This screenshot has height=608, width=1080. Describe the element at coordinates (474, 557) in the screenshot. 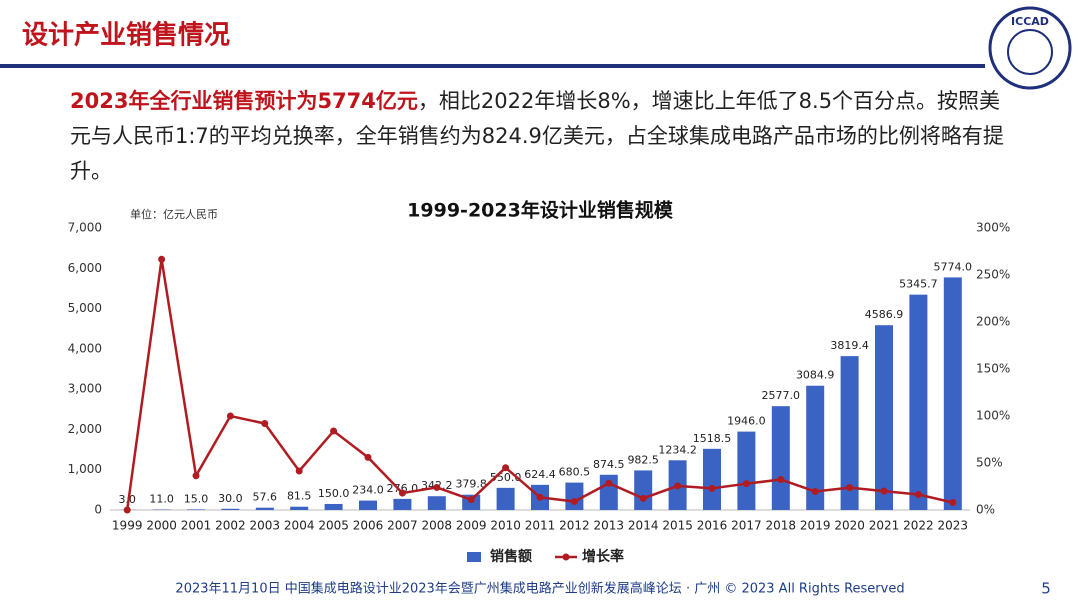

I see `legend-swatch` at that location.